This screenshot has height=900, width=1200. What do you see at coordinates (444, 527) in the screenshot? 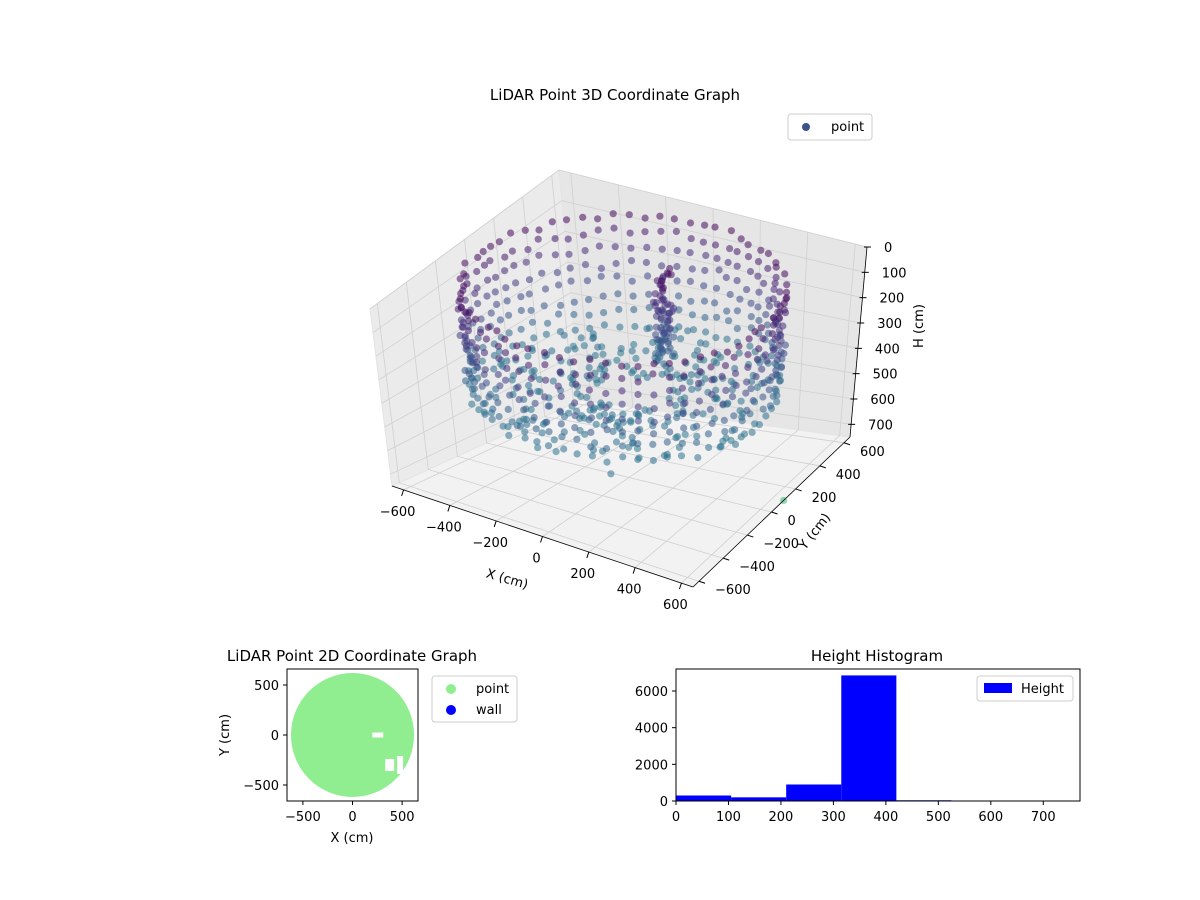
I see `x-tick-label: −400` at bounding box center [444, 527].